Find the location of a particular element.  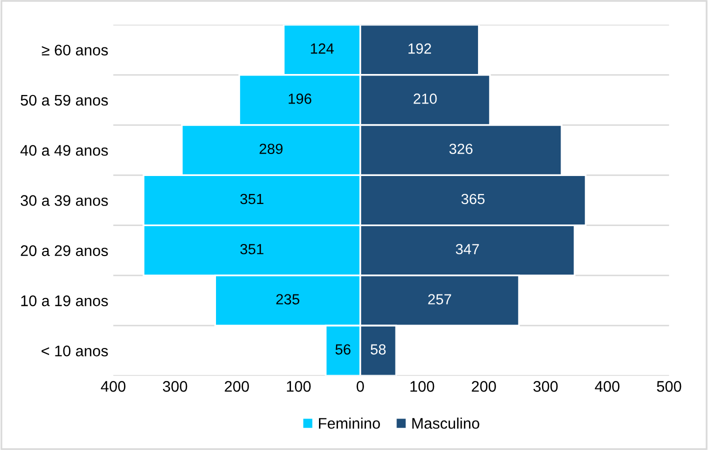

data-label: 289 is located at coordinates (271, 149).